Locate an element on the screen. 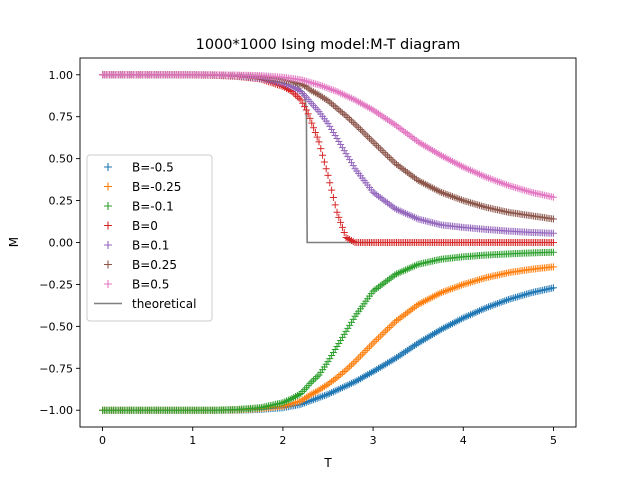 Image resolution: width=640 pixels, height=484 pixels. legend-item: B=-0.5 is located at coordinates (139, 168).